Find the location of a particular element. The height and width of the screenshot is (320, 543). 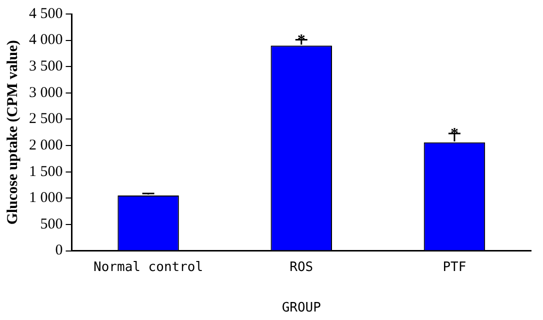

y-tick-label: 500 is located at coordinates (51, 224).